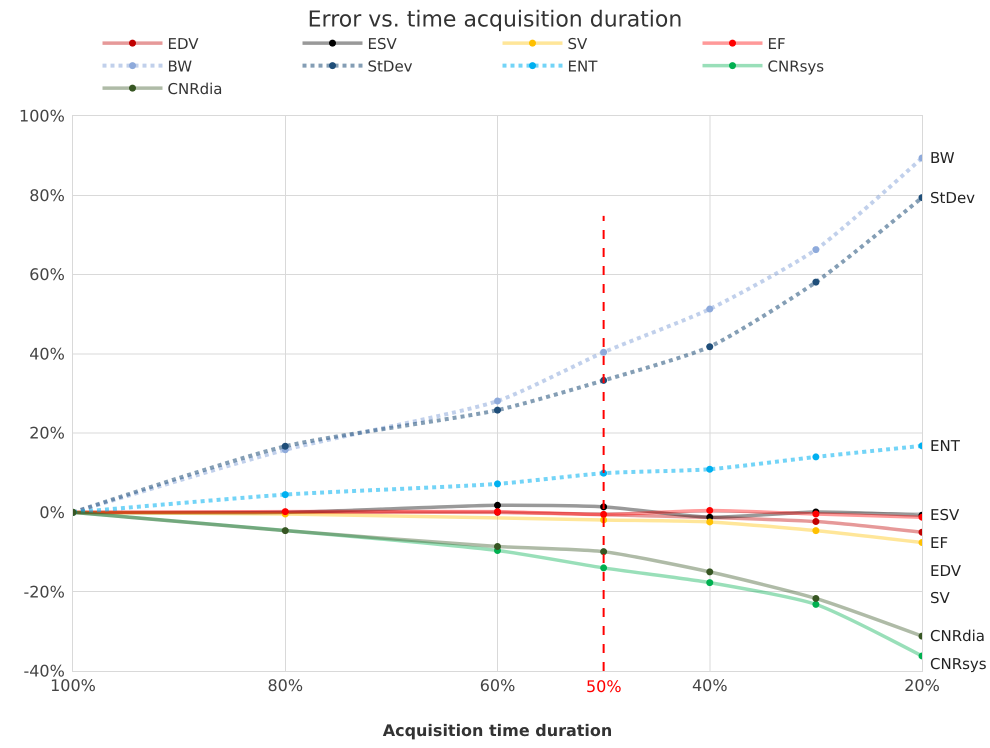 The height and width of the screenshot is (748, 990). I want to click on x-tick-label: 80%, so click(285, 686).